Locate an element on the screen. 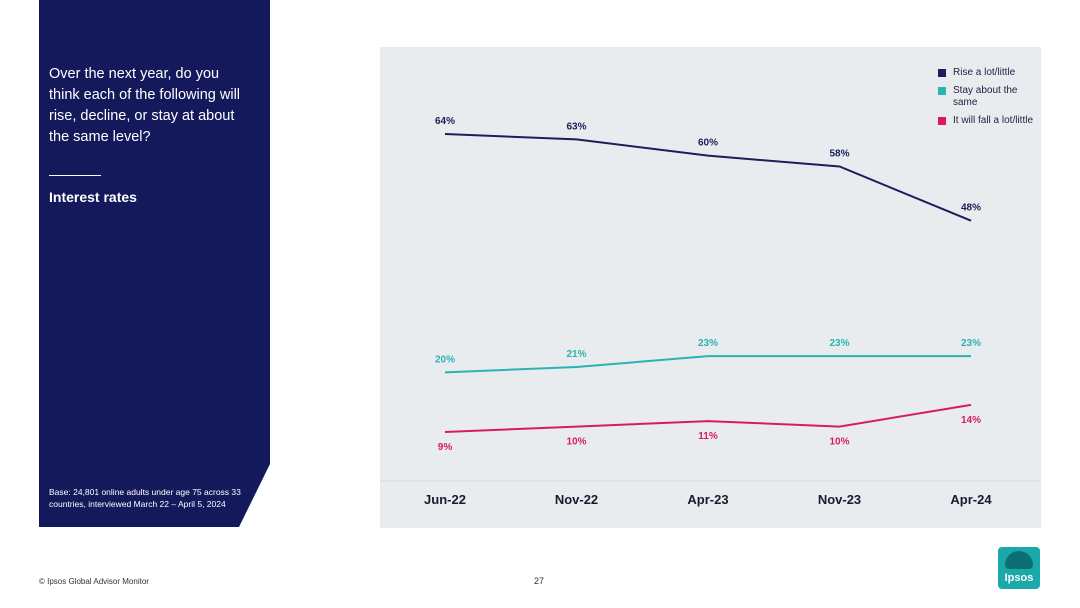 The image size is (1080, 608). logo-mark-icon is located at coordinates (1019, 560).